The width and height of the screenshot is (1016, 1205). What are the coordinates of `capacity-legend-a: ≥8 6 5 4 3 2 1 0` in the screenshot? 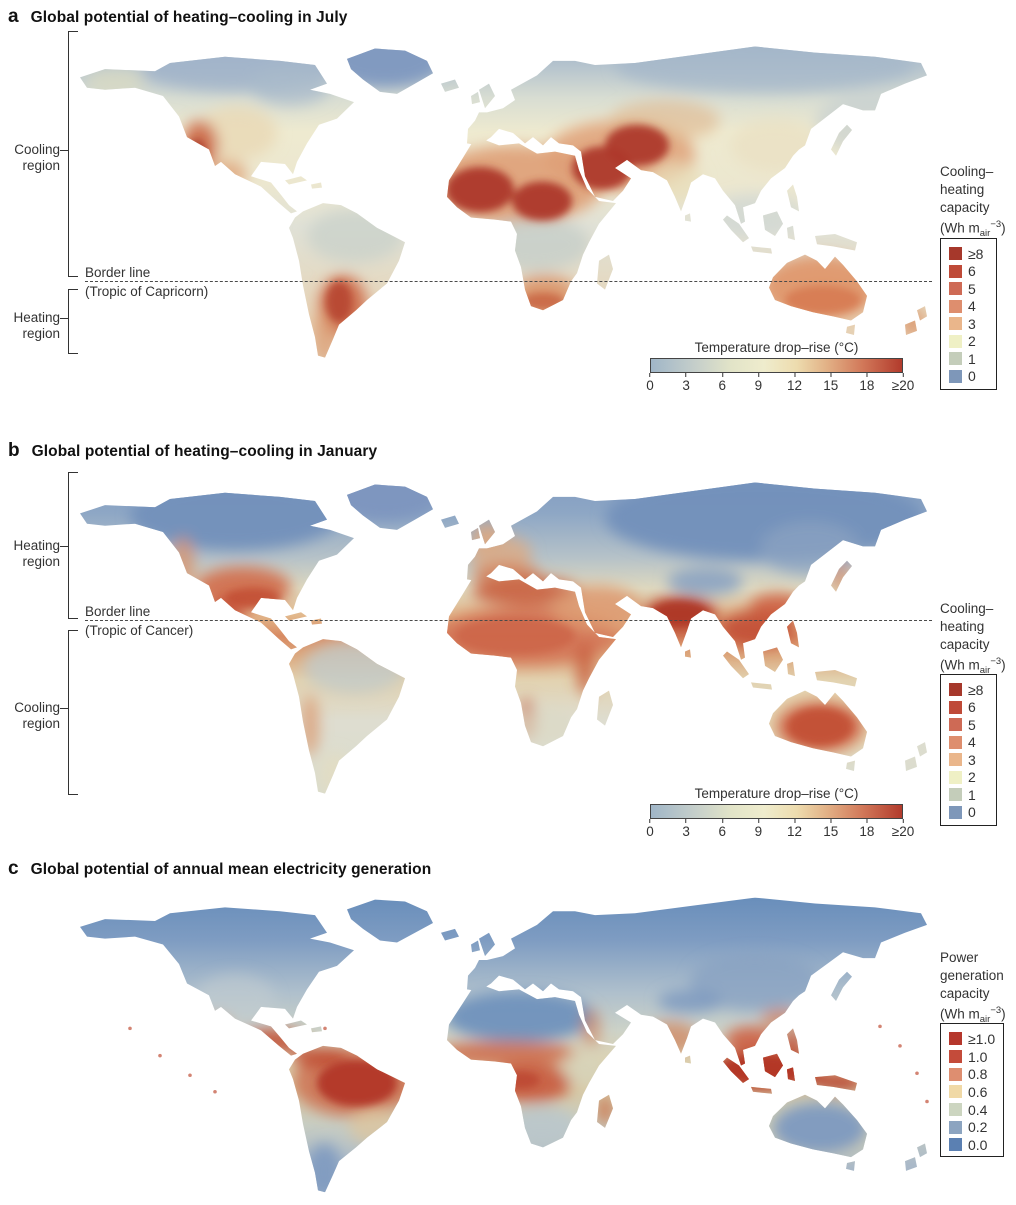 It's located at (968, 314).